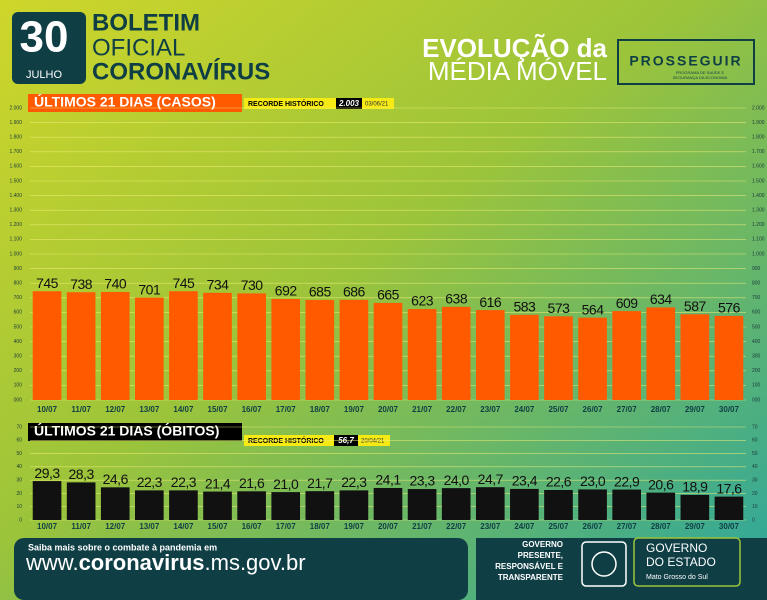  I want to click on record-box, so click(319, 103).